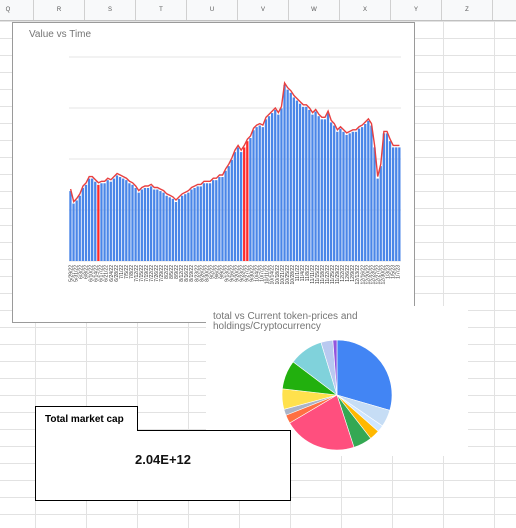  Describe the element at coordinates (273, 275) in the screenshot. I see `x-tick-label: 10/14/22` at that location.